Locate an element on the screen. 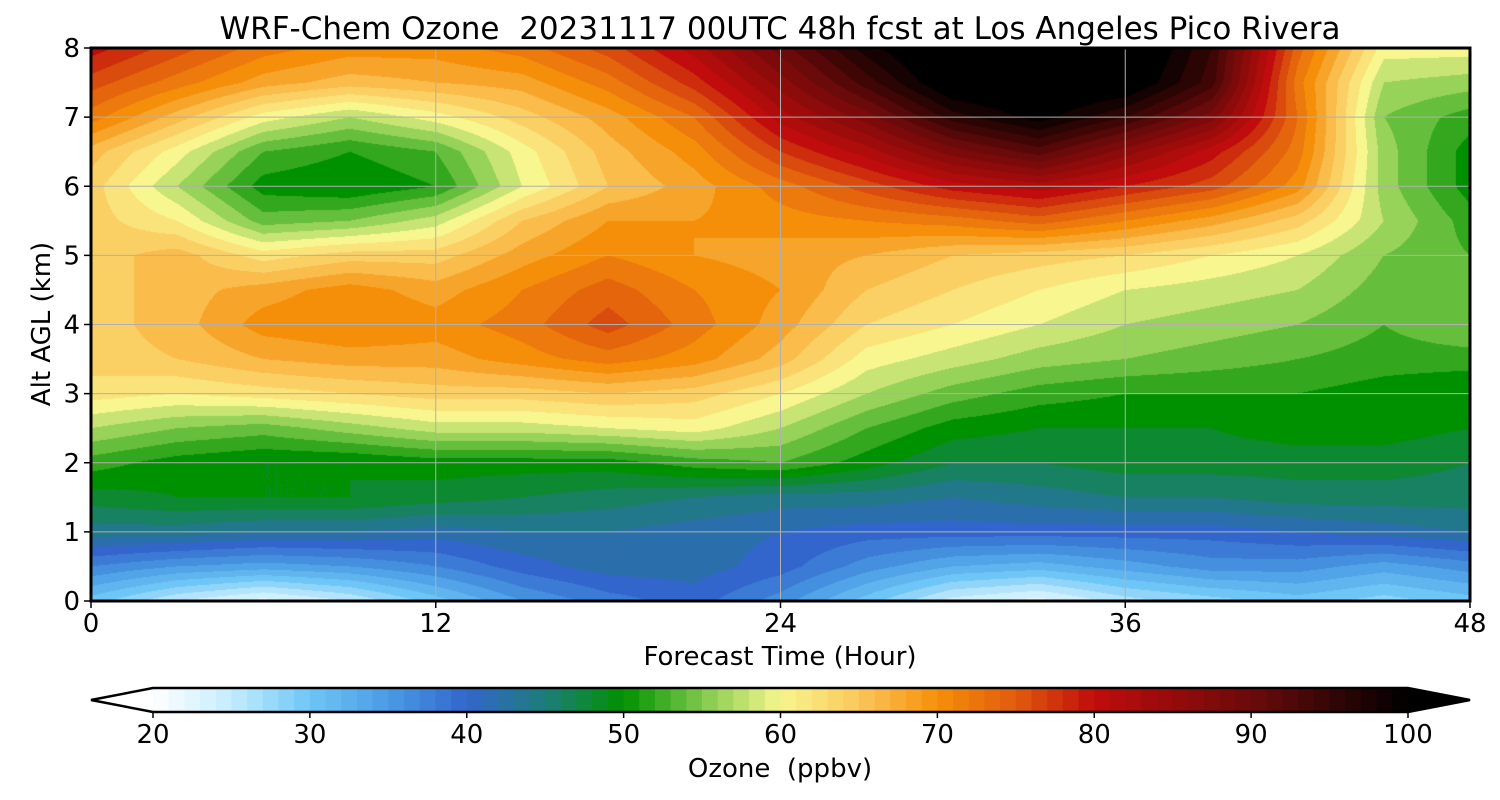 The width and height of the screenshot is (1500, 800). y-tick-label: 5 is located at coordinates (71, 256).